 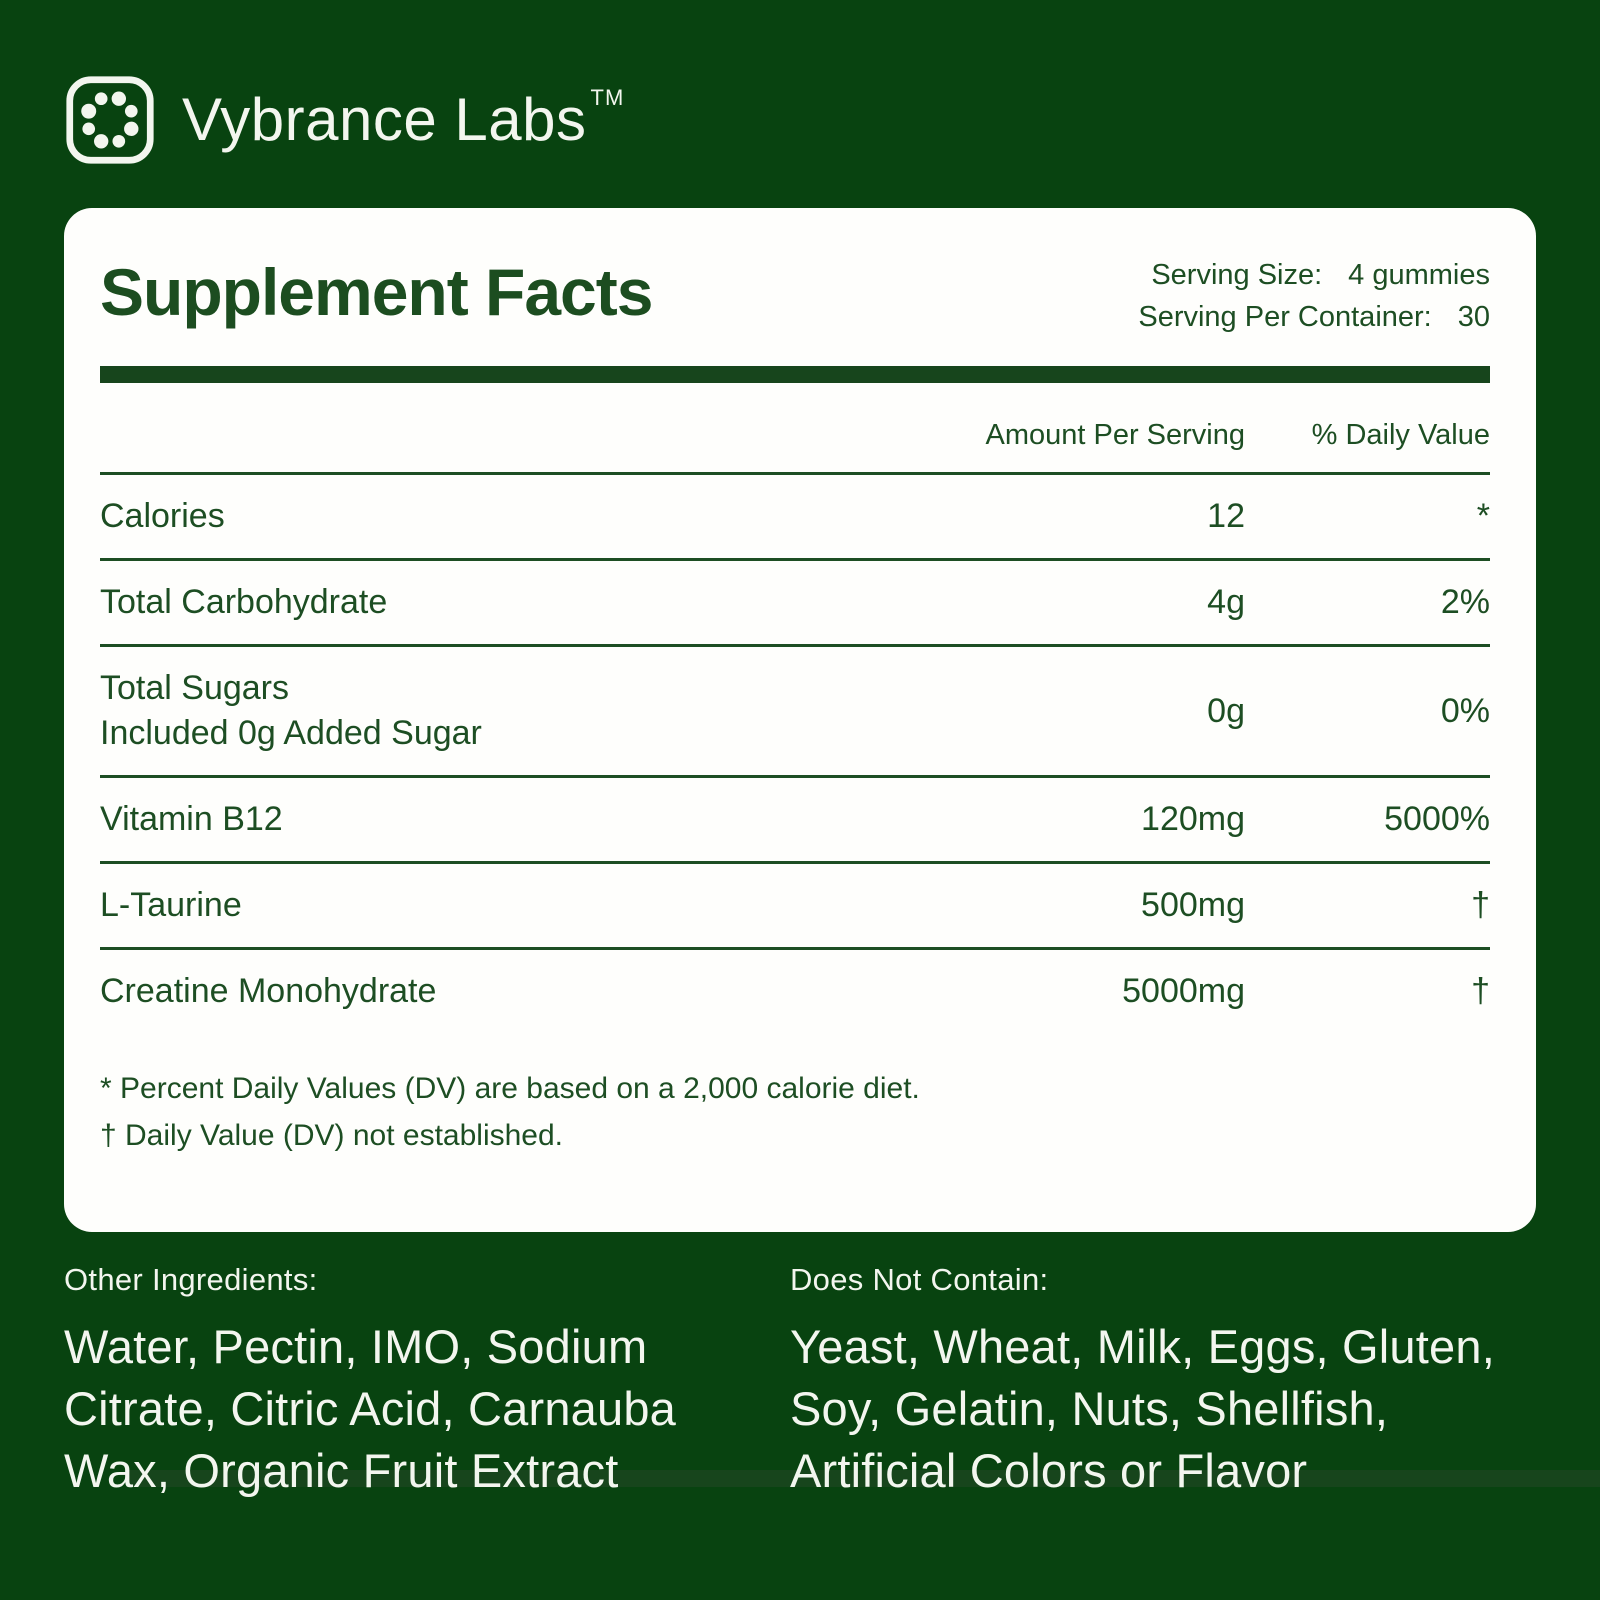 I want to click on col-header-amount: Amount Per Serving, so click(x=1115, y=435).